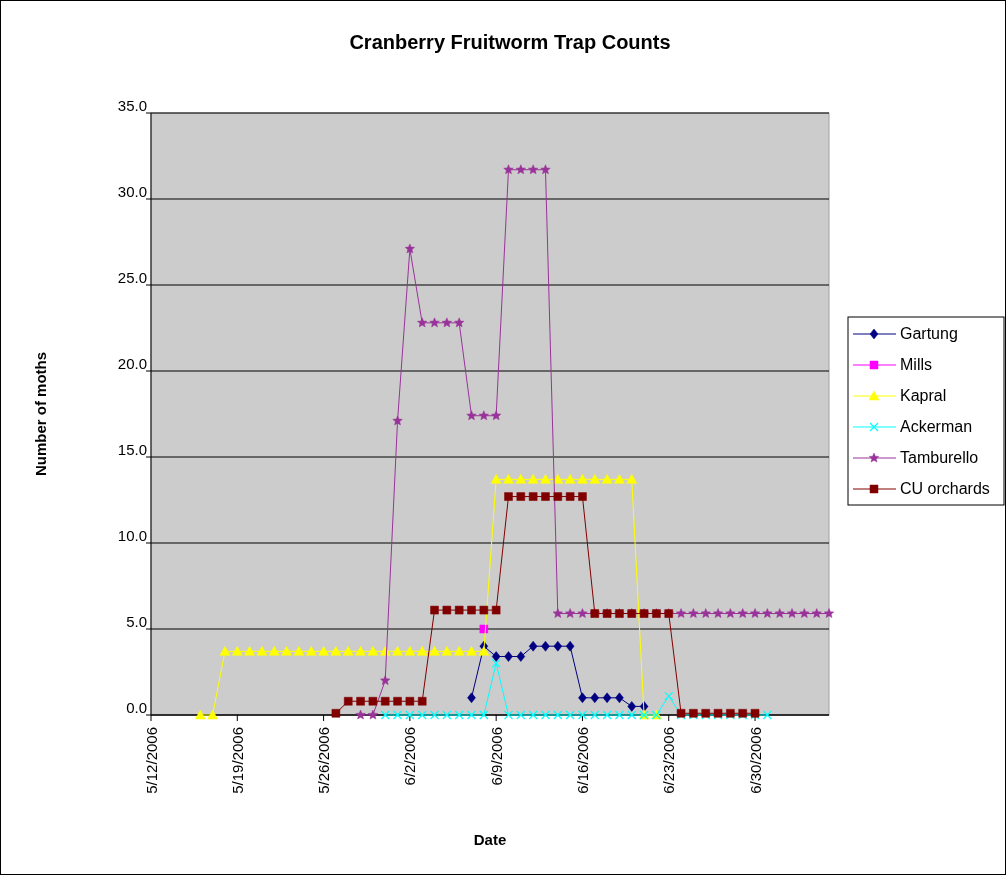 This screenshot has height=875, width=1006. I want to click on y-axis-title: Number of moths, so click(40, 414).